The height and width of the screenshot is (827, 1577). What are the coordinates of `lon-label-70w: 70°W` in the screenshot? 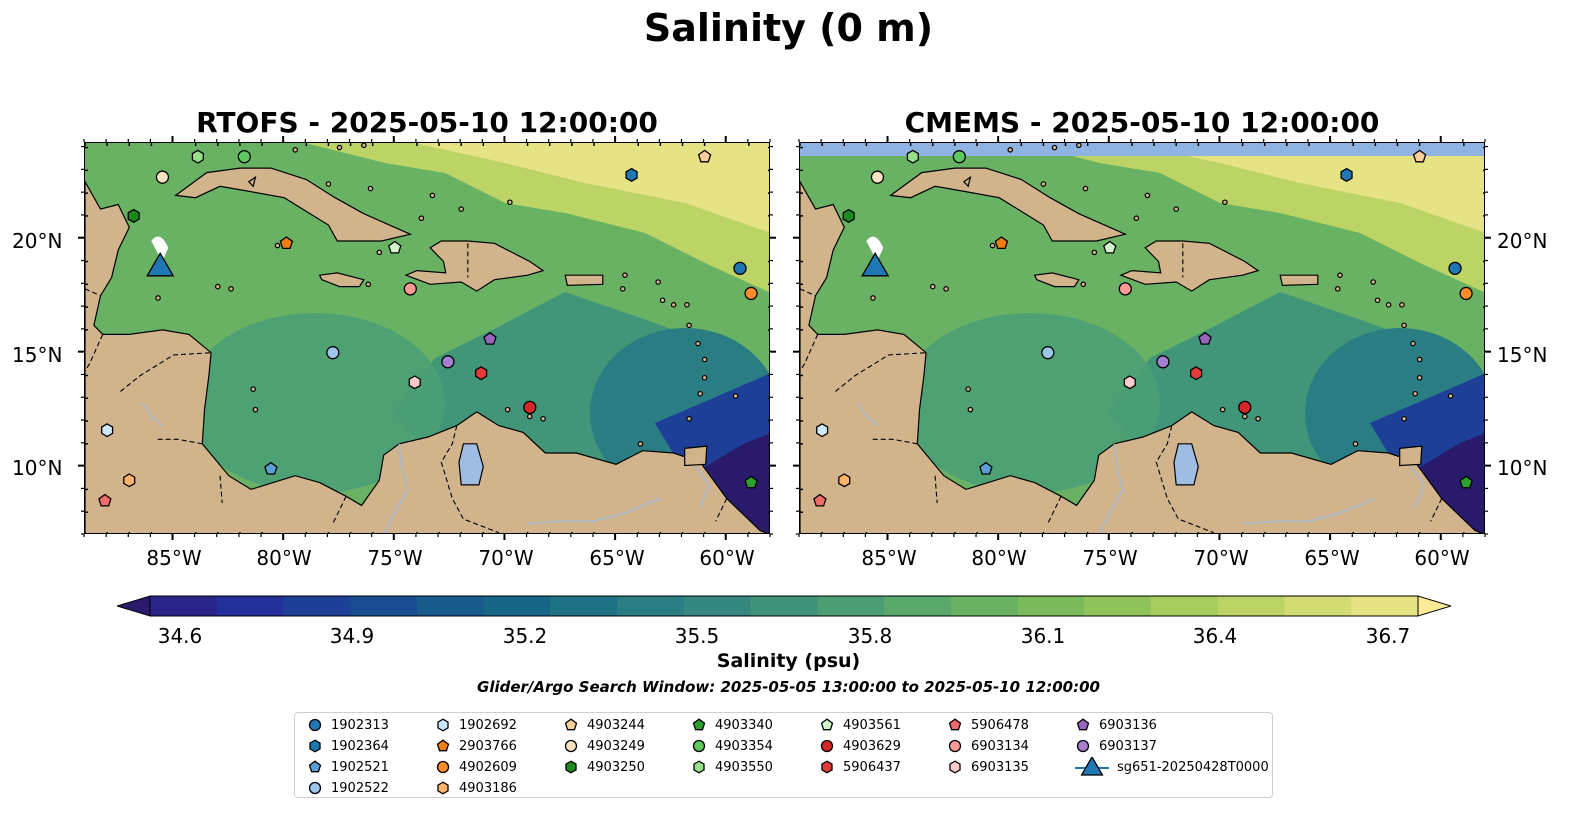 It's located at (1221, 558).